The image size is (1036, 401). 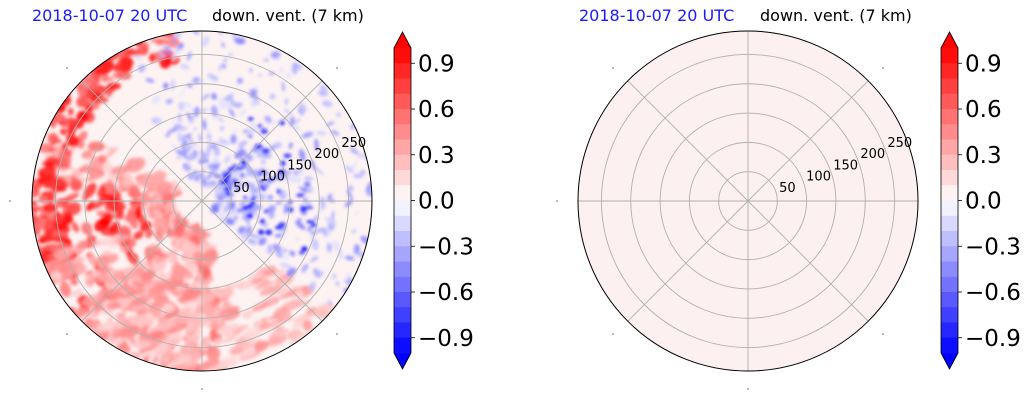 What do you see at coordinates (402, 40) in the screenshot?
I see `colorbar-extend-max` at bounding box center [402, 40].